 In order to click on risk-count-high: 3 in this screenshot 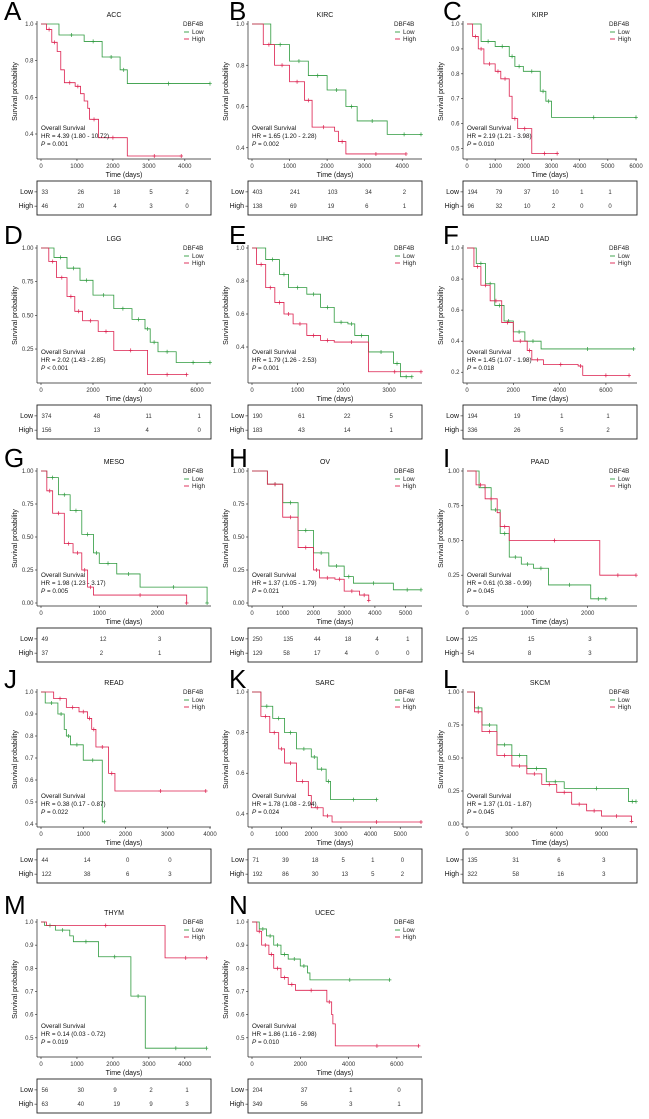, I will do `click(590, 654)`.